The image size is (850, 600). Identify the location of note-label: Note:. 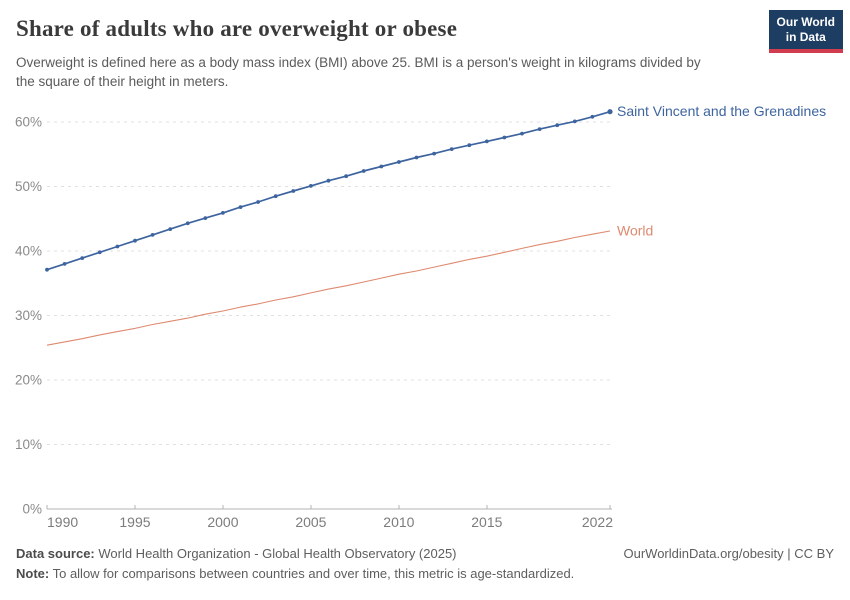
(33, 573).